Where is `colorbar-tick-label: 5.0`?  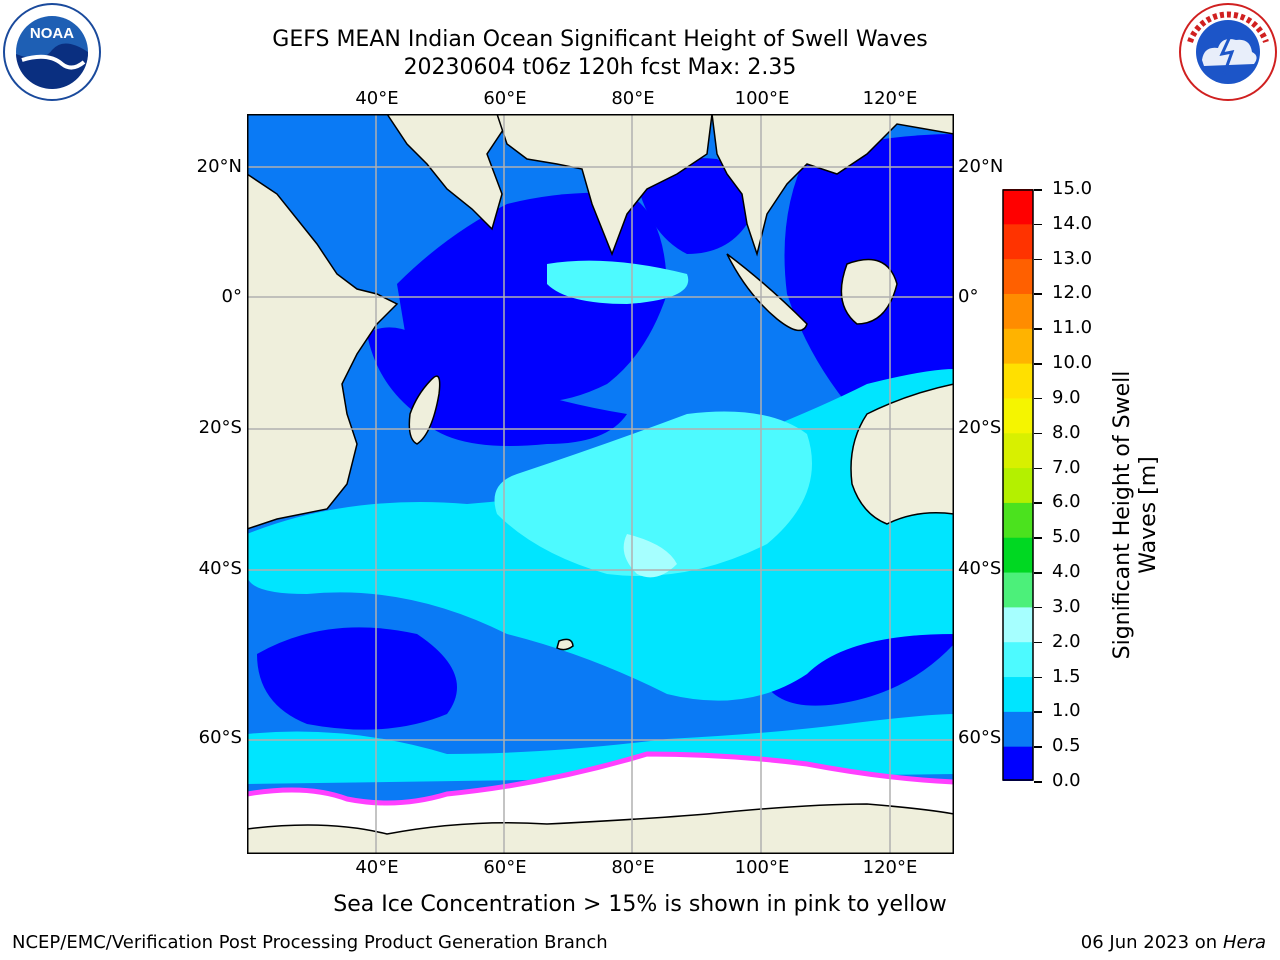 colorbar-tick-label: 5.0 is located at coordinates (1066, 537).